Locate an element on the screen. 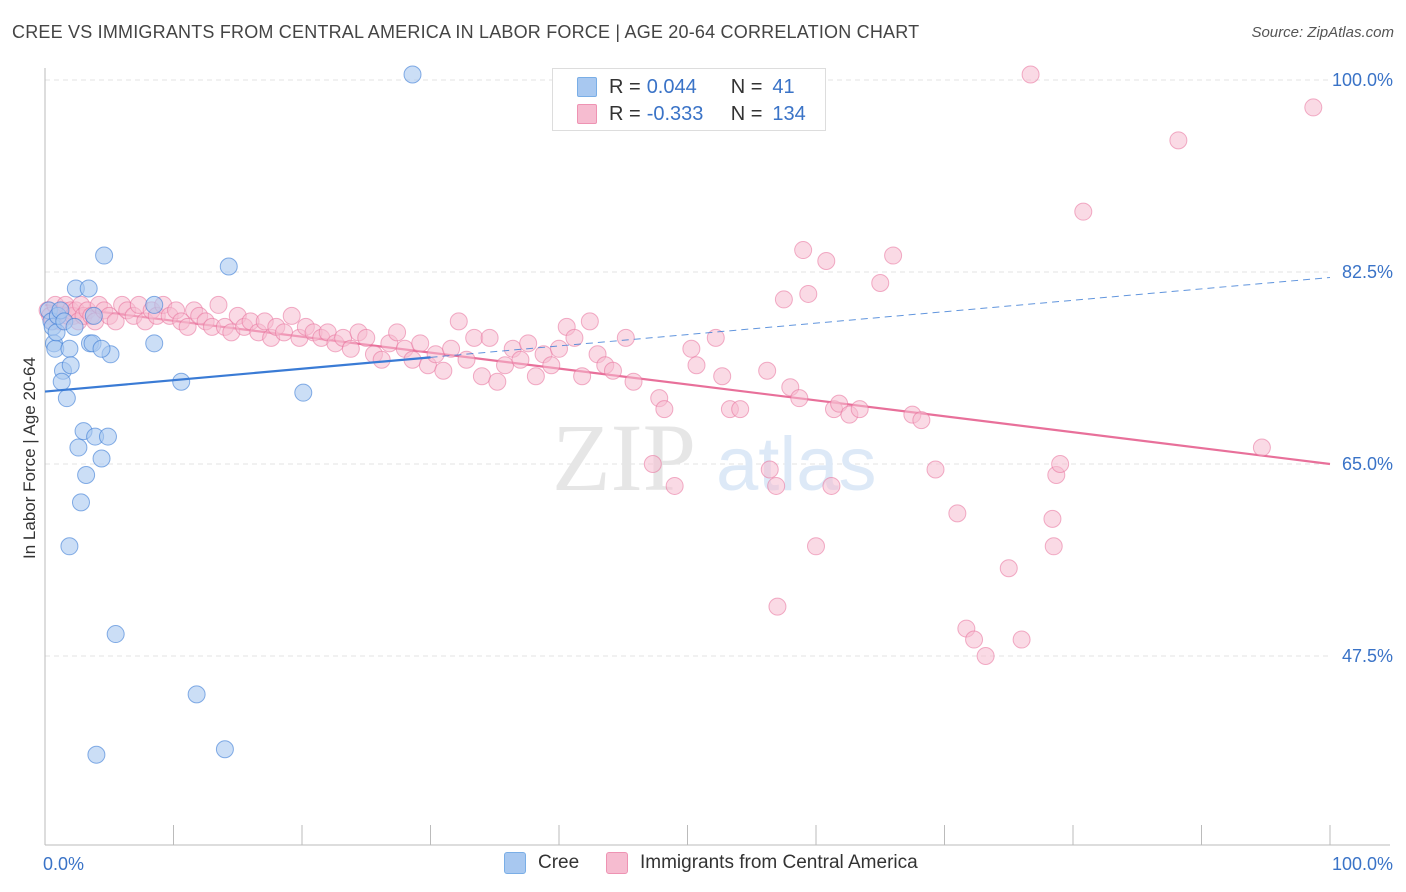  y-tick-labels: 47.5% 65.0% 82.5% 100.0% is located at coordinates (1362, 368).